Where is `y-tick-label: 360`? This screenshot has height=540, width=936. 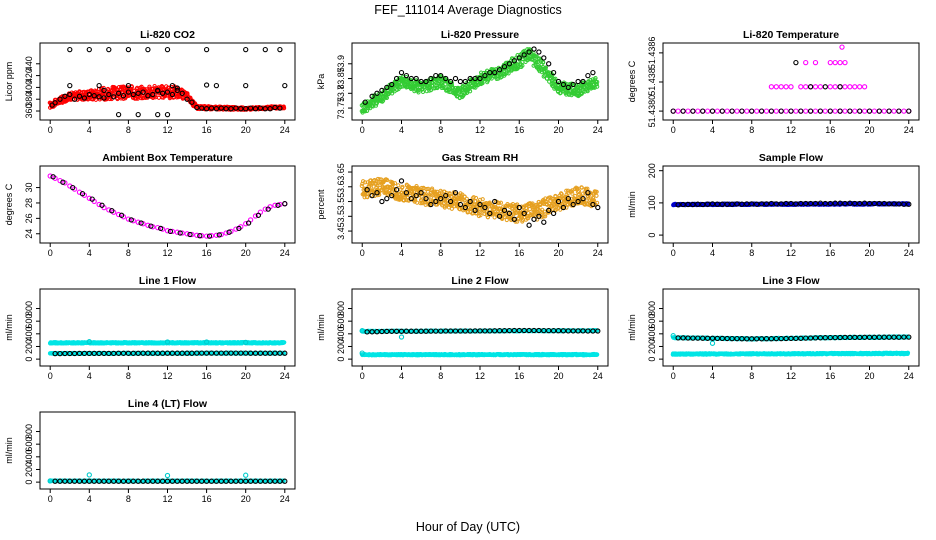
y-tick-label: 360 is located at coordinates (29, 111).